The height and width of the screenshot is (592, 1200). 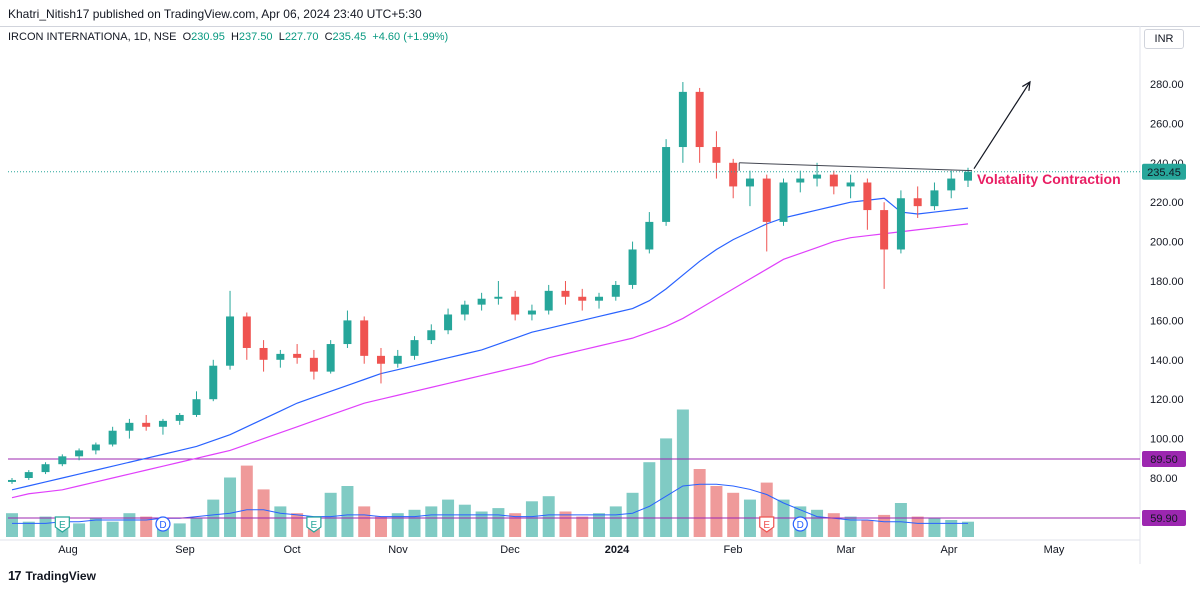 I want to click on event-marker-earnings: E, so click(x=314, y=524).